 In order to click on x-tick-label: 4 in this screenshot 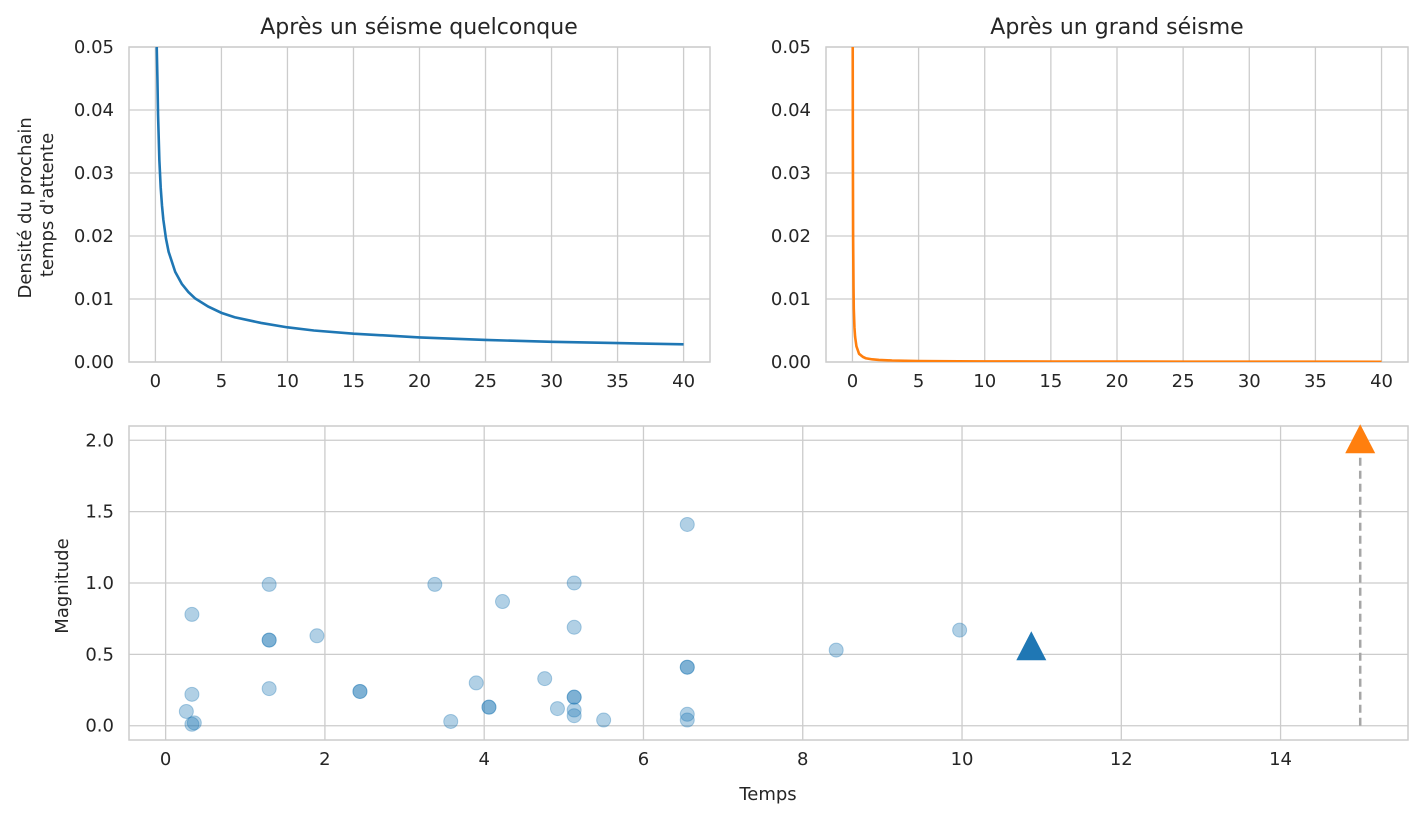, I will do `click(483, 759)`.